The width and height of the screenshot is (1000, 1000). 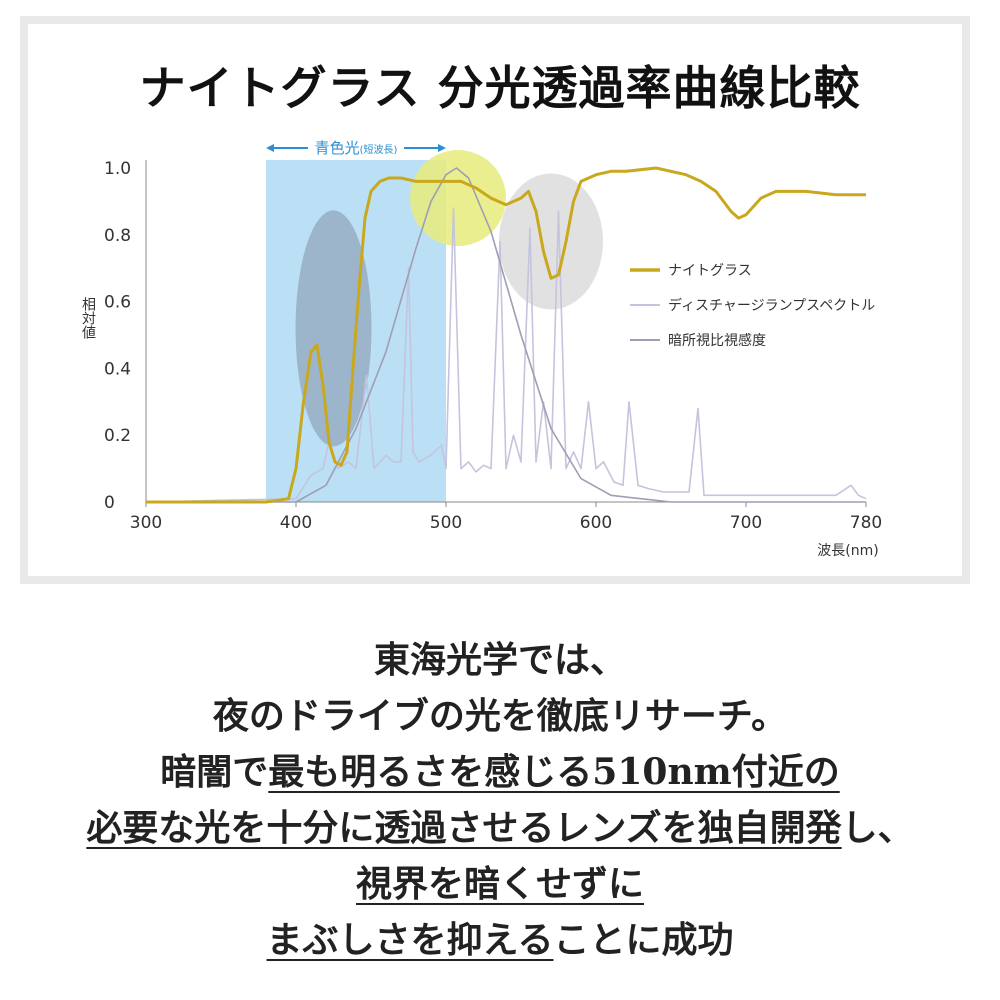 I want to click on band-arrowhead-left, so click(x=270, y=148).